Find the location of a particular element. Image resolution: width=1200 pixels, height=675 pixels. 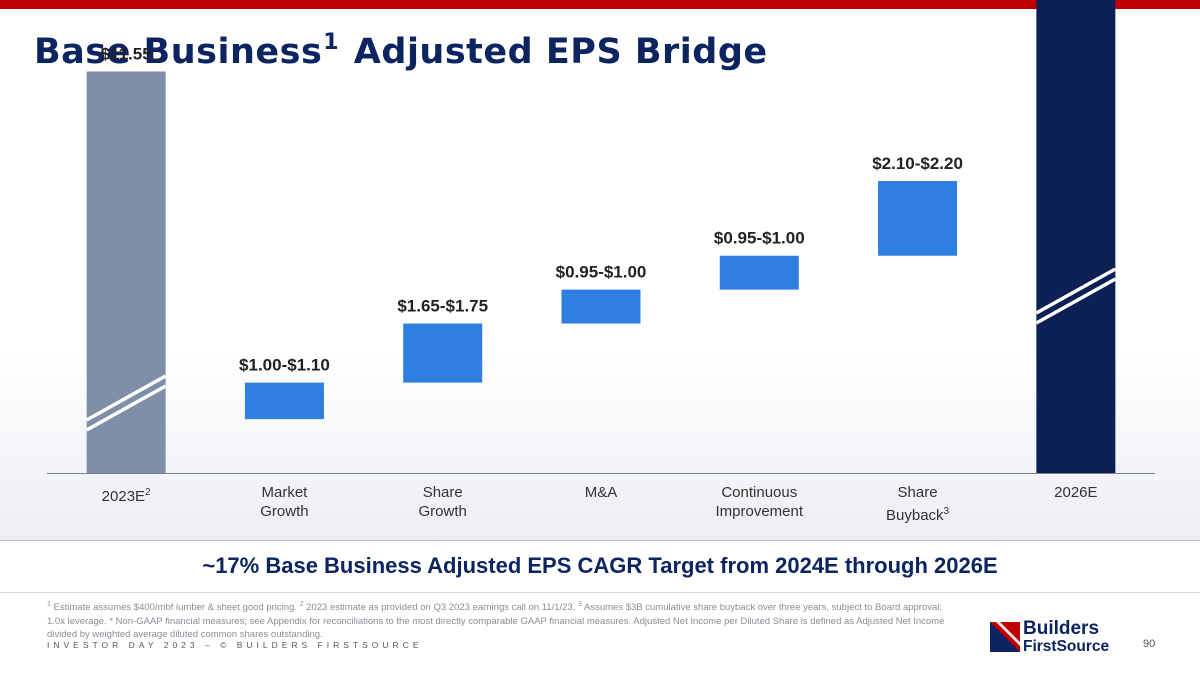

category-label-line1: Market is located at coordinates (284, 492).